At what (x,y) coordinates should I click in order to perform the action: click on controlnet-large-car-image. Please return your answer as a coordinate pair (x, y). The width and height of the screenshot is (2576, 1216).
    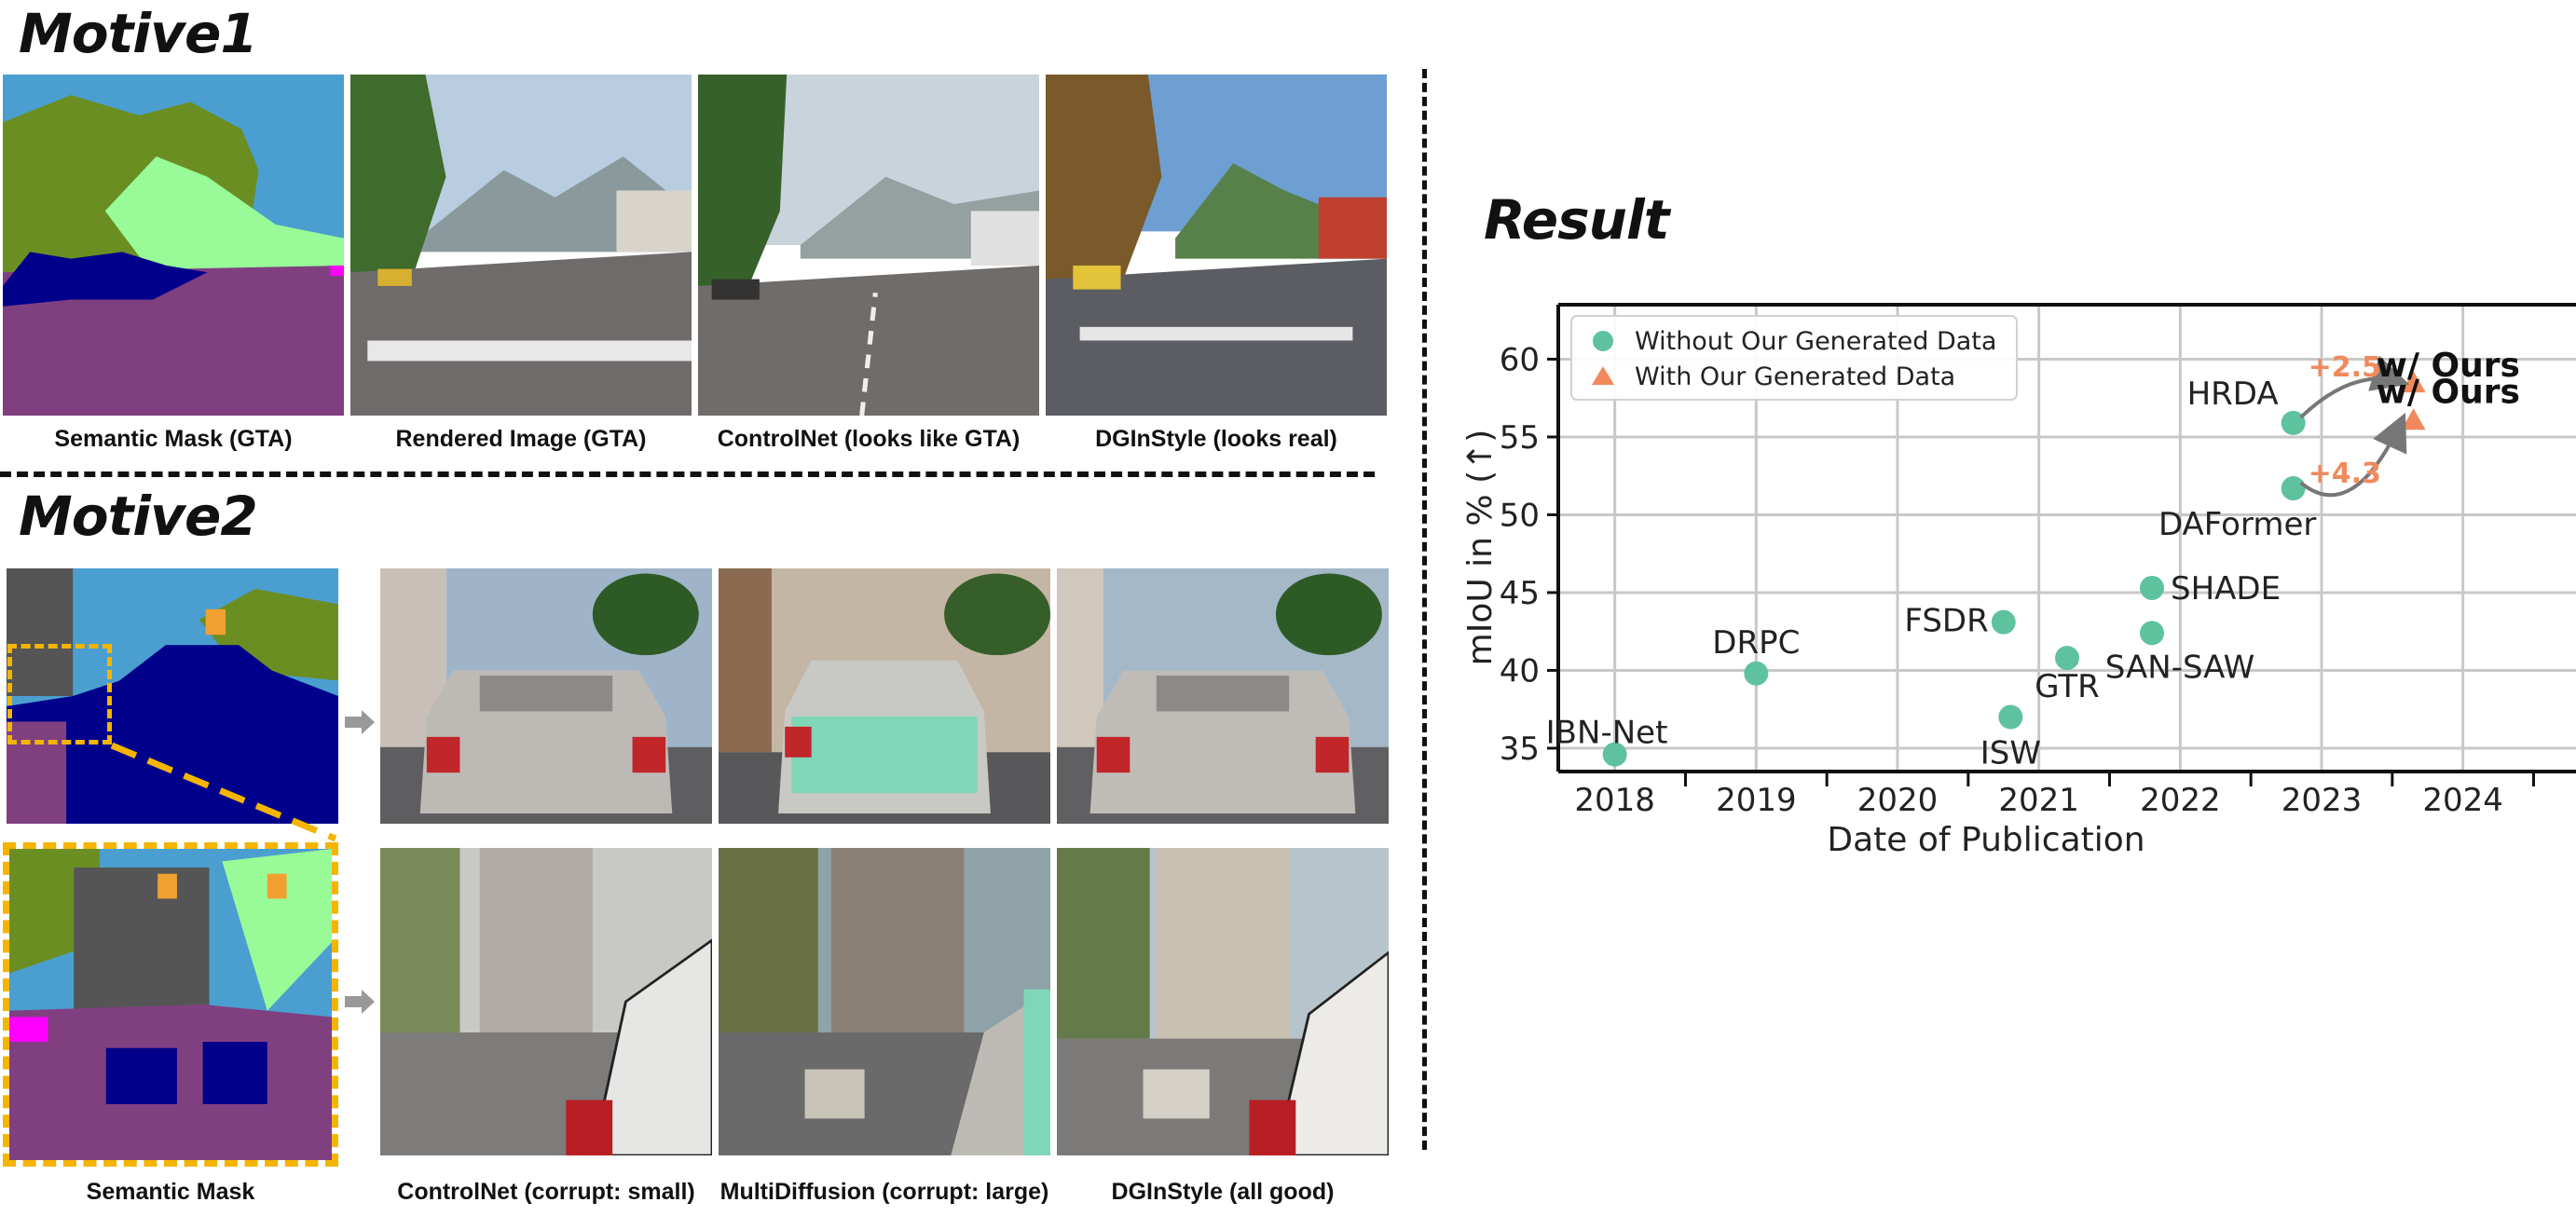
    Looking at the image, I should click on (546, 1002).